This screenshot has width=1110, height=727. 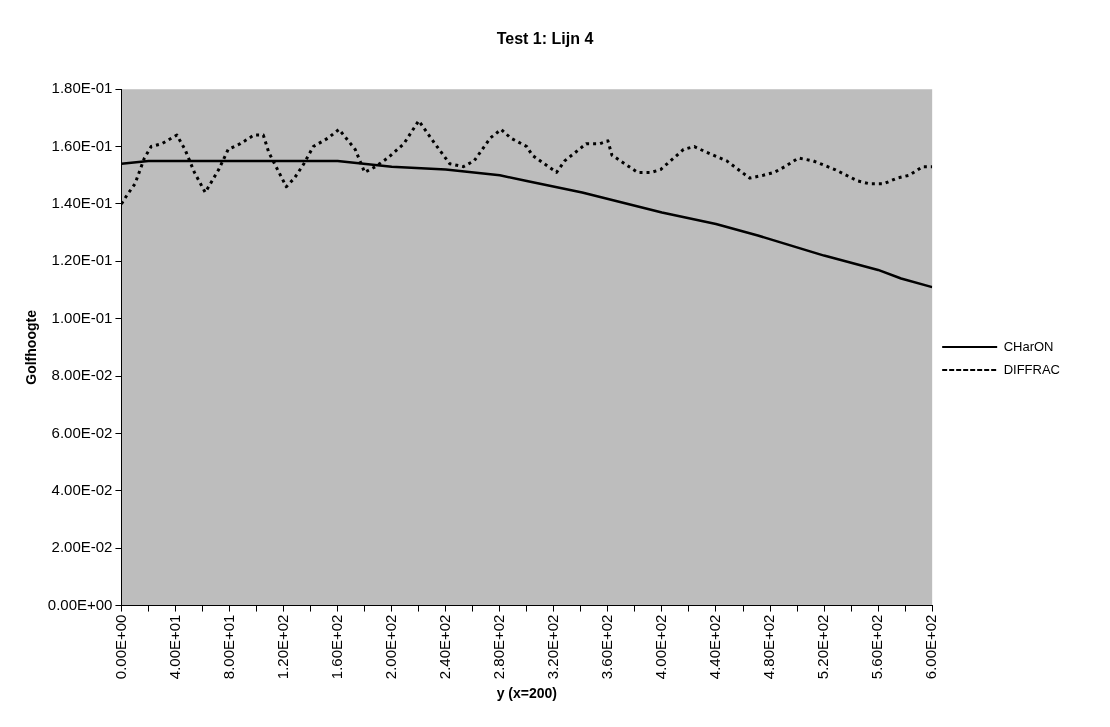 I want to click on x-tick-label: 2.80E+02, so click(x=498, y=647).